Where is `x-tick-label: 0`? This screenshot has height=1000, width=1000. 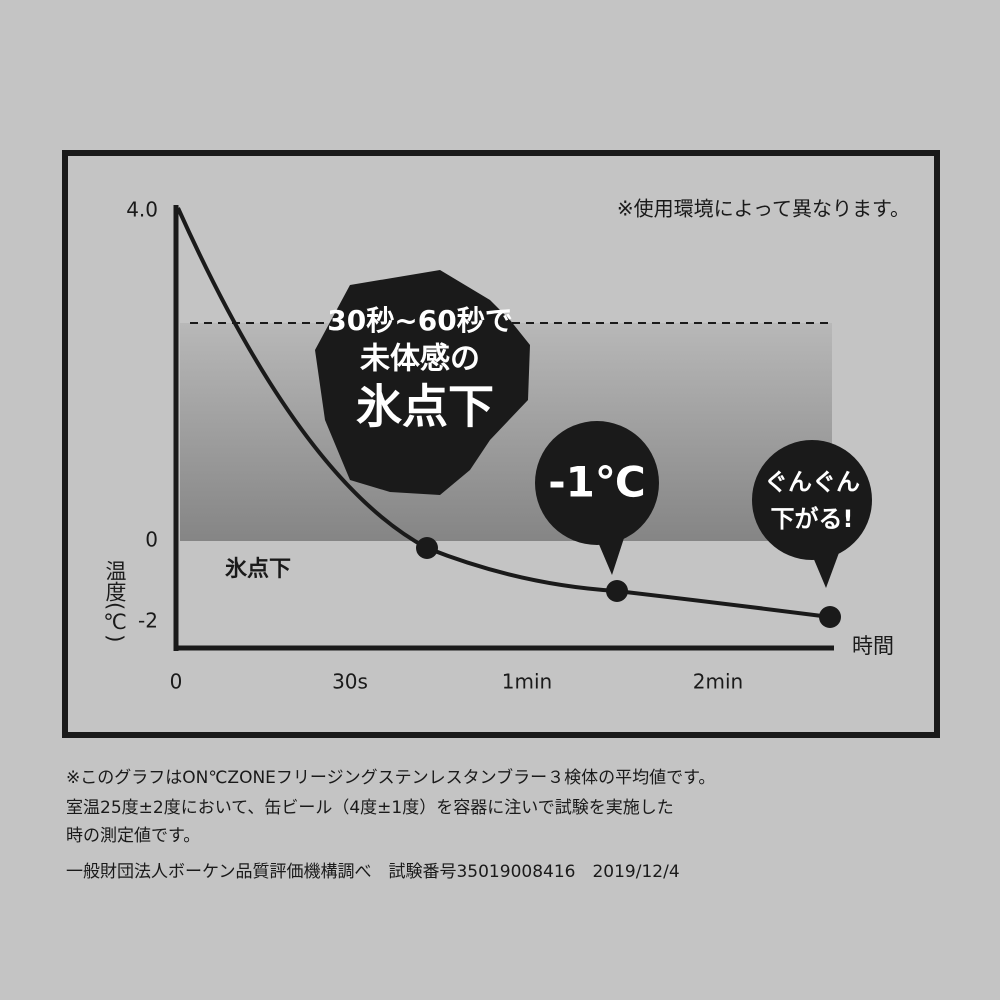
x-tick-label: 0 is located at coordinates (176, 682).